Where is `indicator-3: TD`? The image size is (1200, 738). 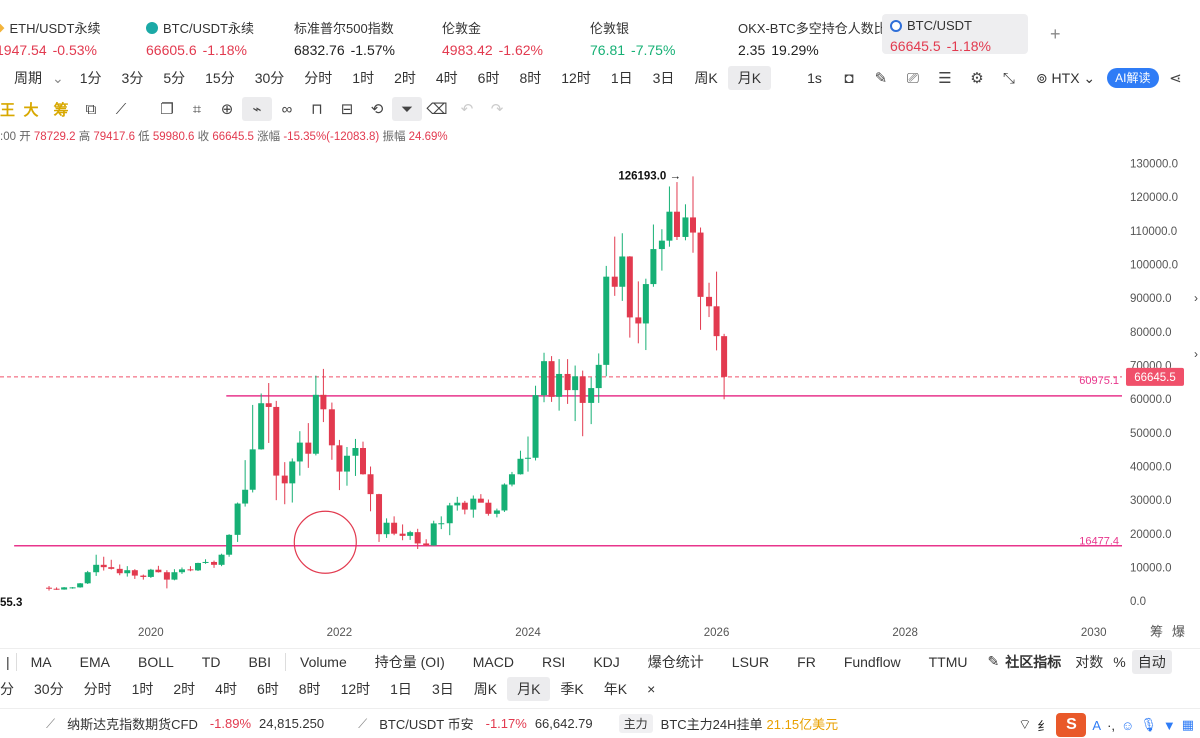
indicator-3: TD is located at coordinates (211, 661).